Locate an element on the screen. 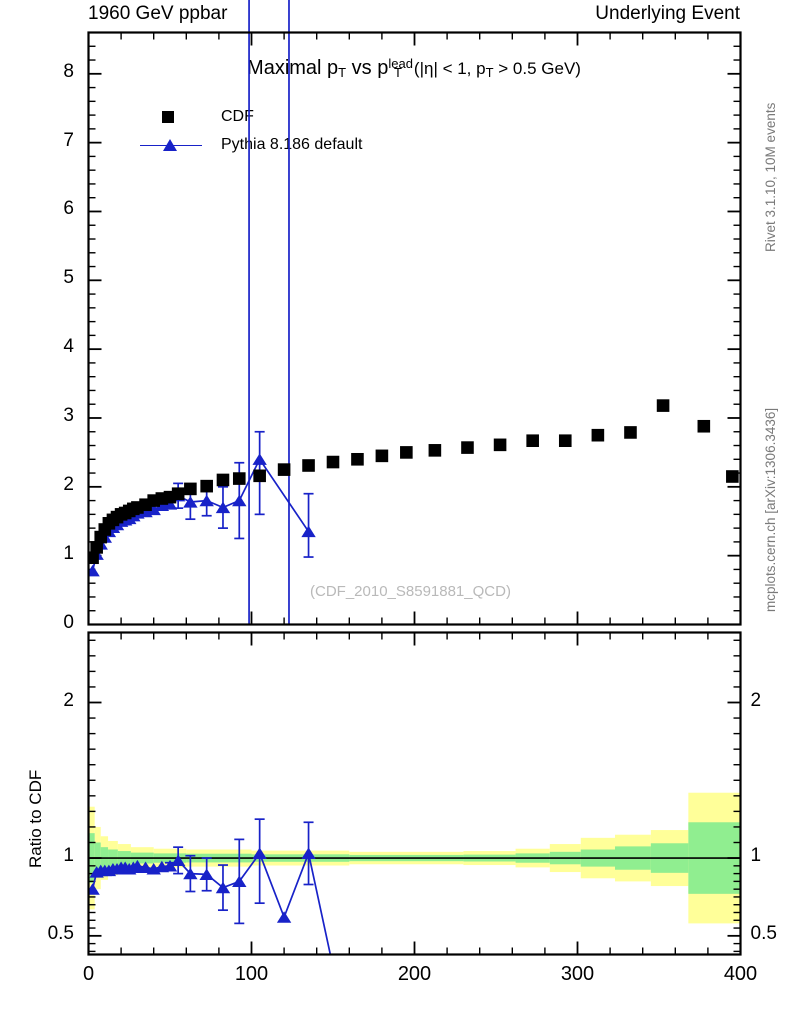  legend-key-line-triangle-icon is located at coordinates (172, 145).